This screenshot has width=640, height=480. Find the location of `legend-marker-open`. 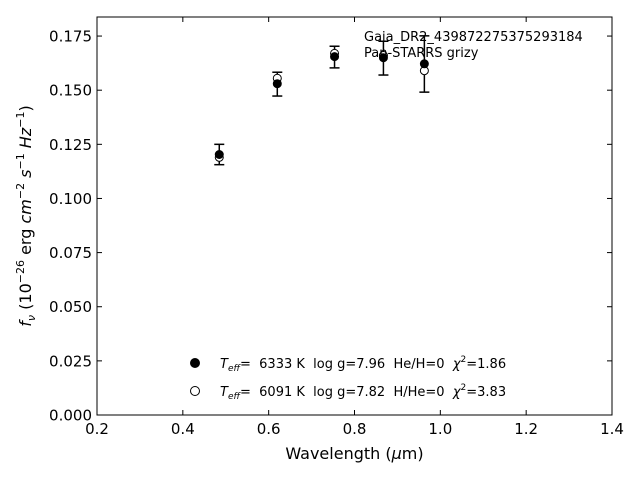

legend-marker-open is located at coordinates (195, 391).